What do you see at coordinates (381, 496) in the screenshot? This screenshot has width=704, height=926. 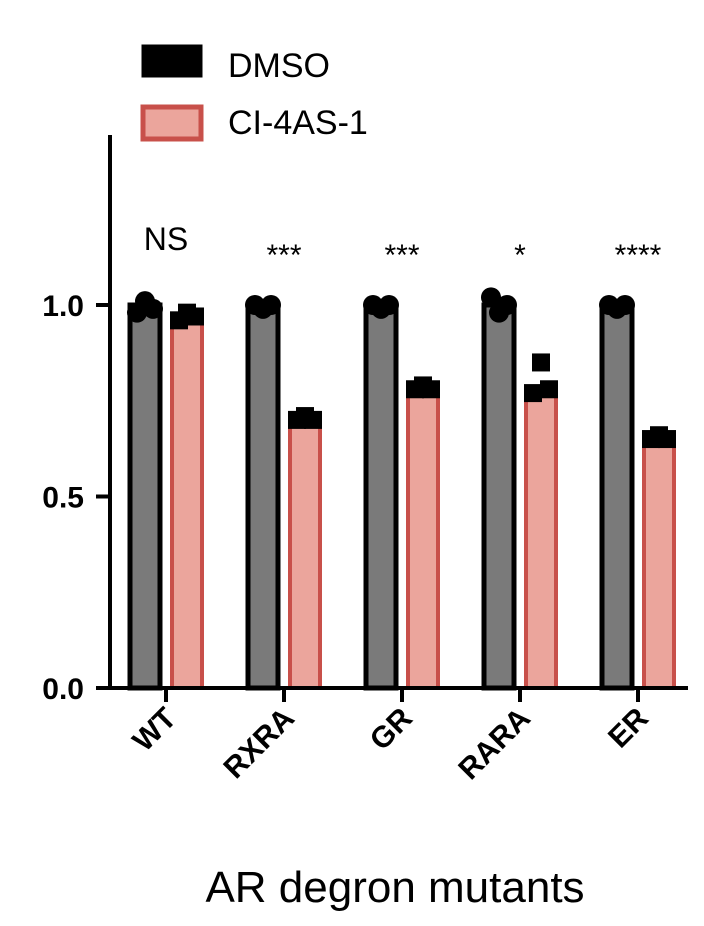 I see `bar-dmso-gr` at bounding box center [381, 496].